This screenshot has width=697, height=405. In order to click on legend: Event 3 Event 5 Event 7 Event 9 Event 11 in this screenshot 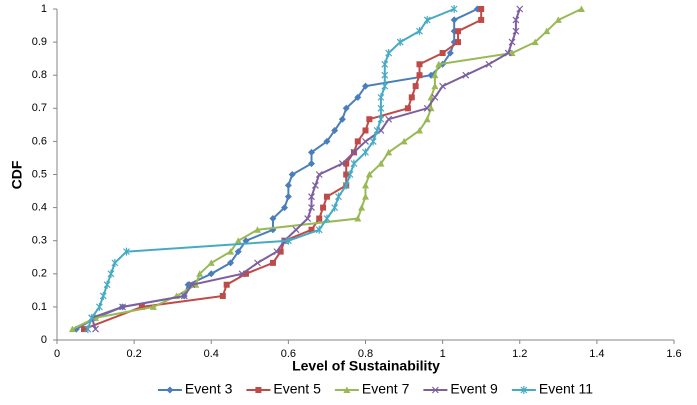, I will do `click(375, 389)`.